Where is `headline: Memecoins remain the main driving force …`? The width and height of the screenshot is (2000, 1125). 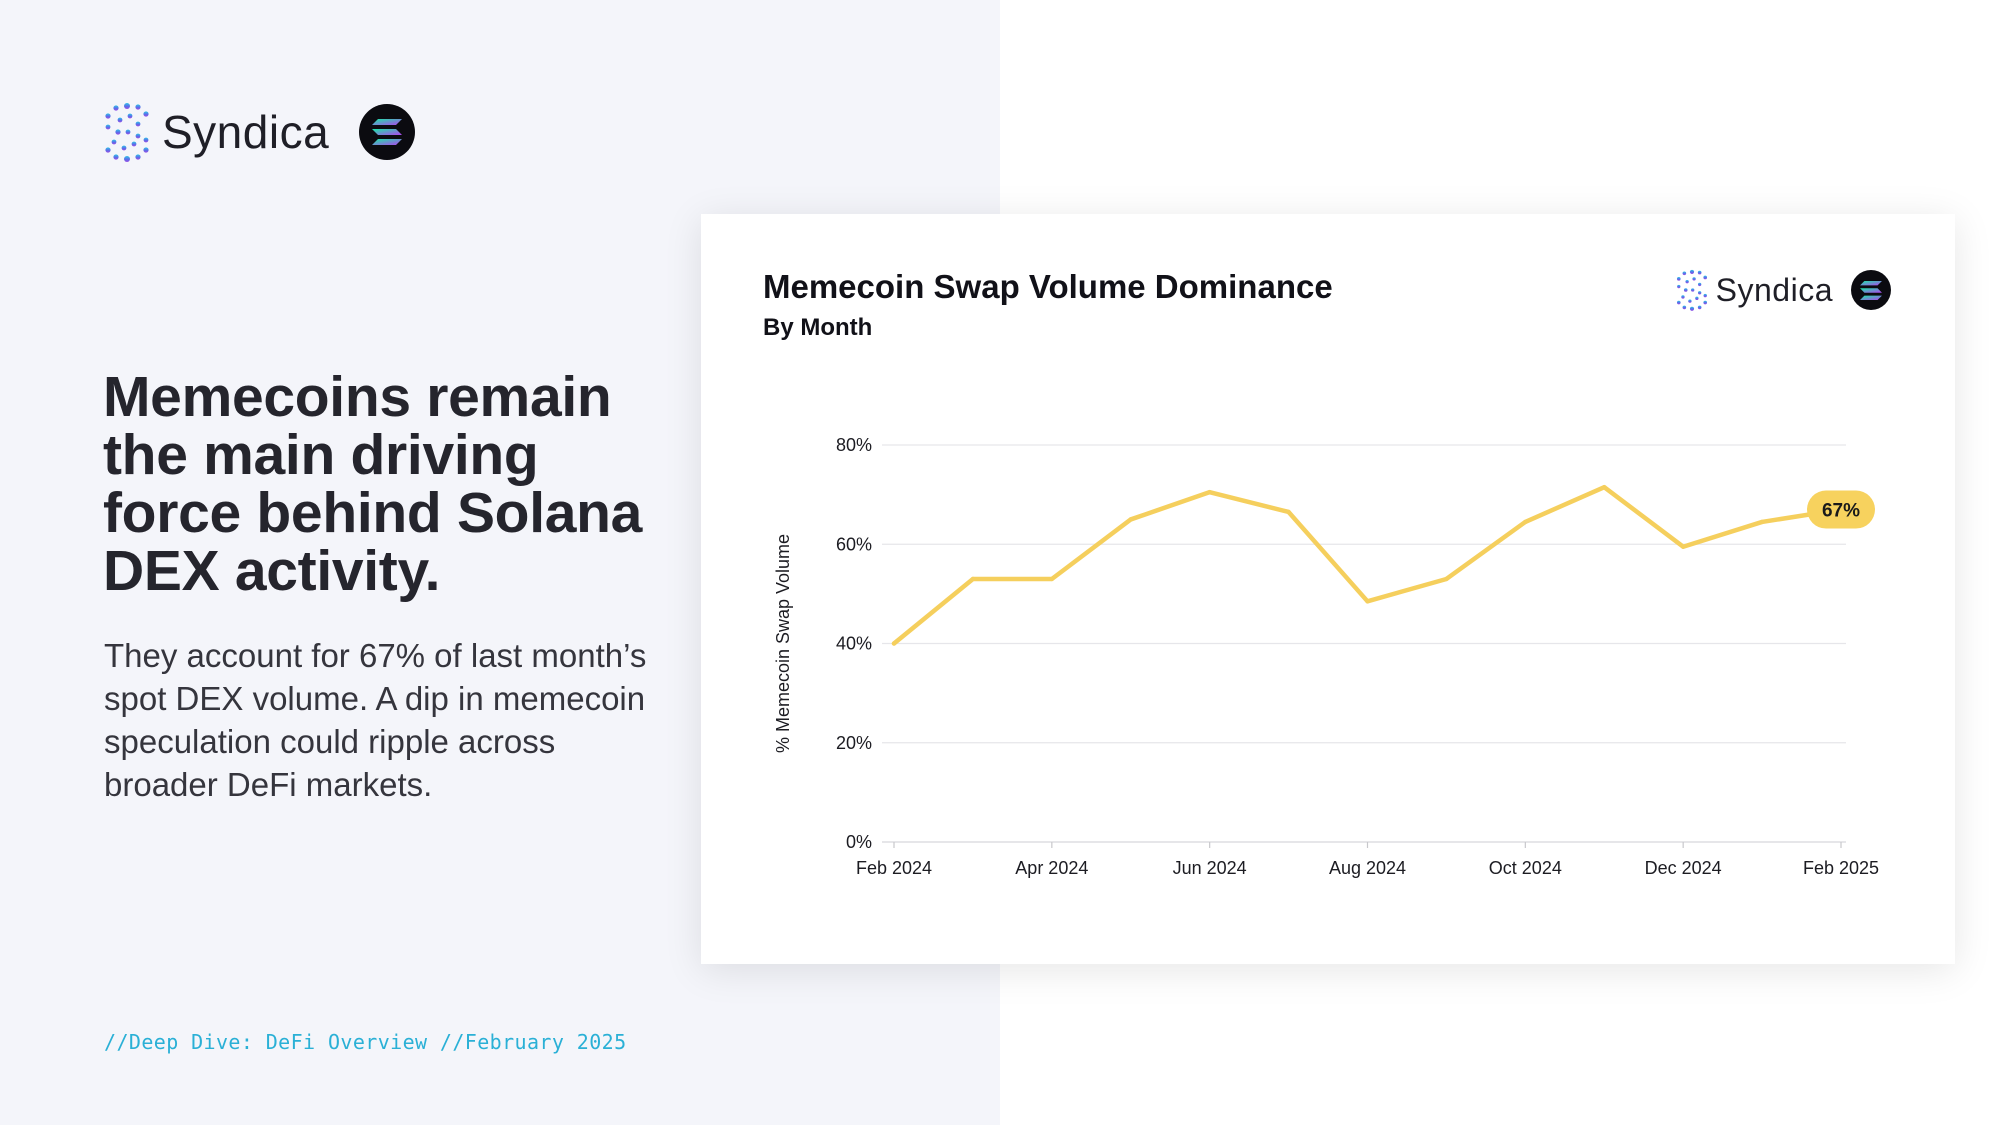 headline: Memecoins remain the main driving force … is located at coordinates (373, 484).